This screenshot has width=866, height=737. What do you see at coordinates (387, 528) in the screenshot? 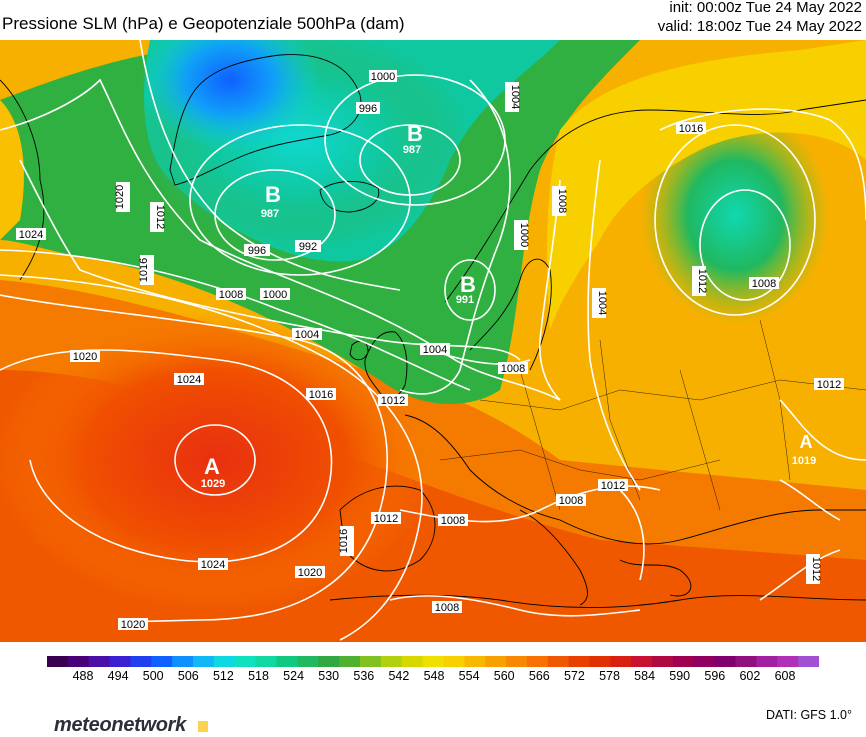
I see `iberia-coast` at bounding box center [387, 528].